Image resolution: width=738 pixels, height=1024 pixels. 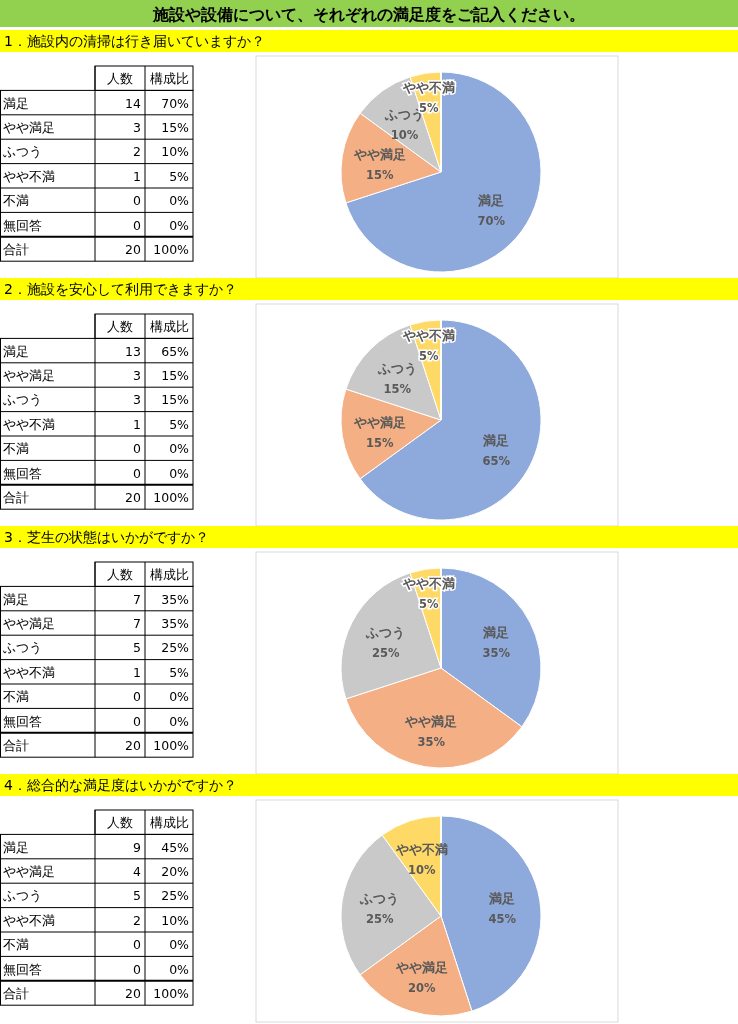 What do you see at coordinates (175, 847) in the screenshot?
I see `text: 45%` at bounding box center [175, 847].